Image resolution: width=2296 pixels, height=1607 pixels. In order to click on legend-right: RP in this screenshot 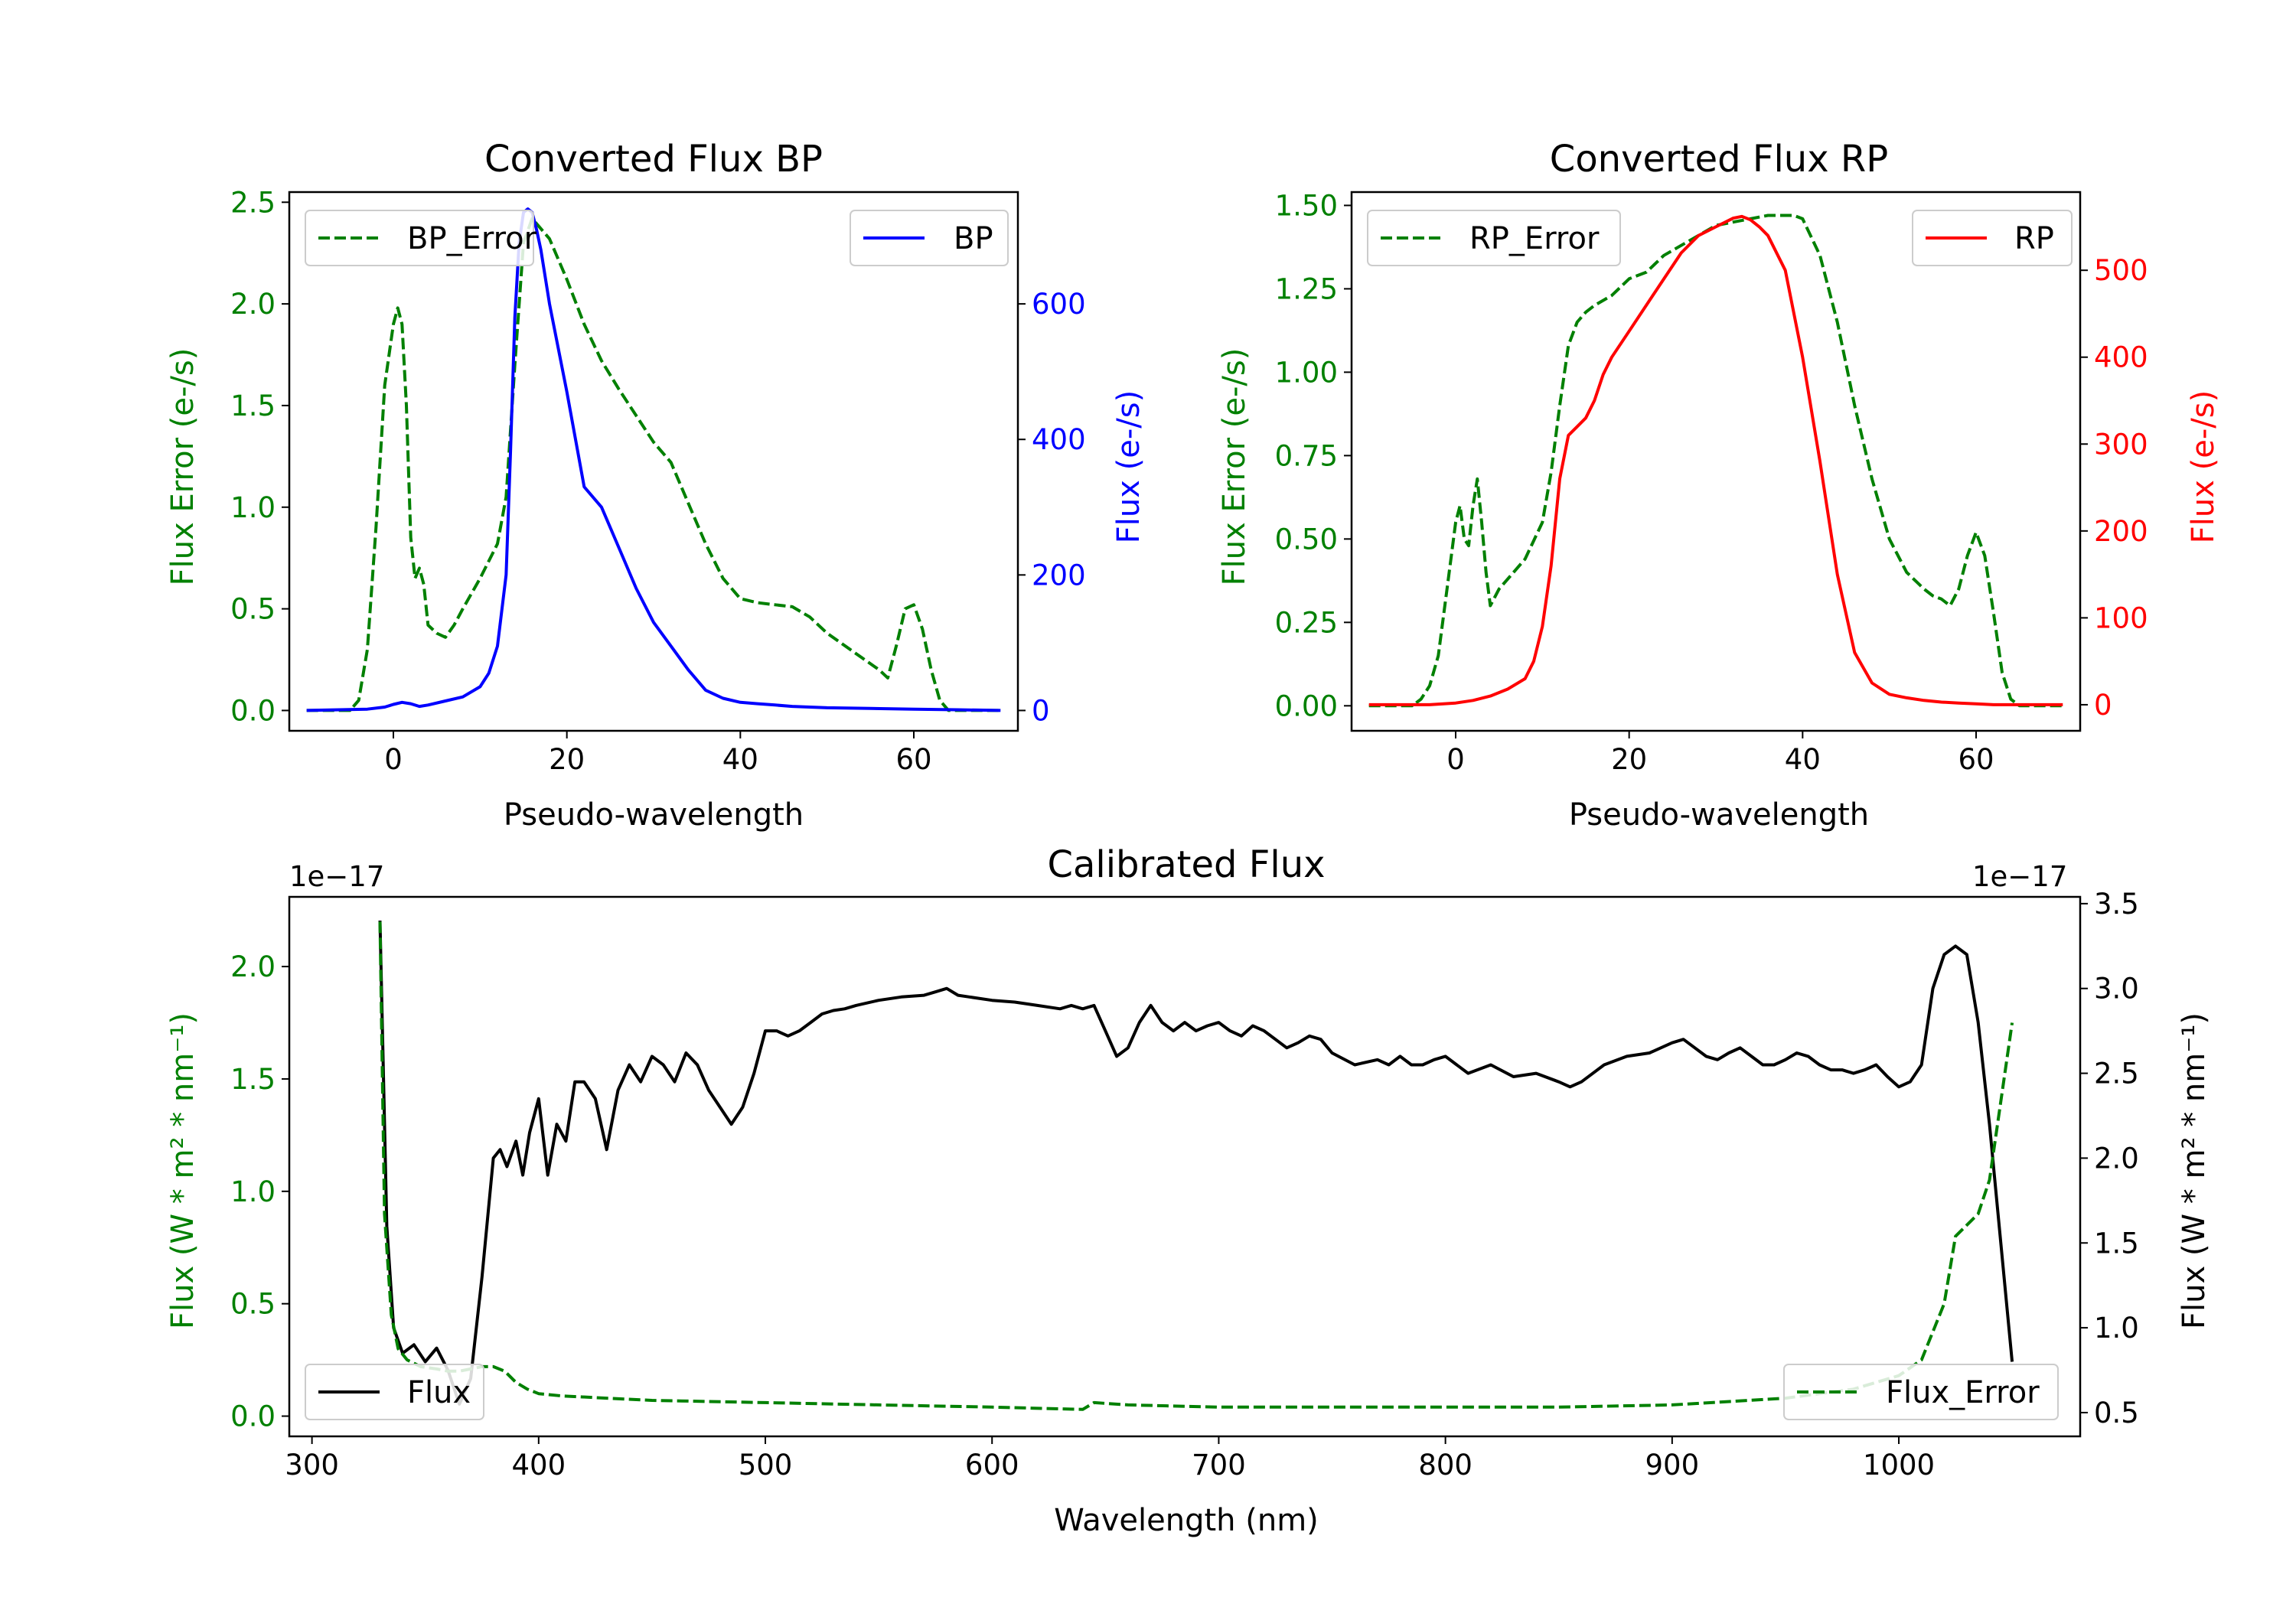, I will do `click(1992, 238)`.